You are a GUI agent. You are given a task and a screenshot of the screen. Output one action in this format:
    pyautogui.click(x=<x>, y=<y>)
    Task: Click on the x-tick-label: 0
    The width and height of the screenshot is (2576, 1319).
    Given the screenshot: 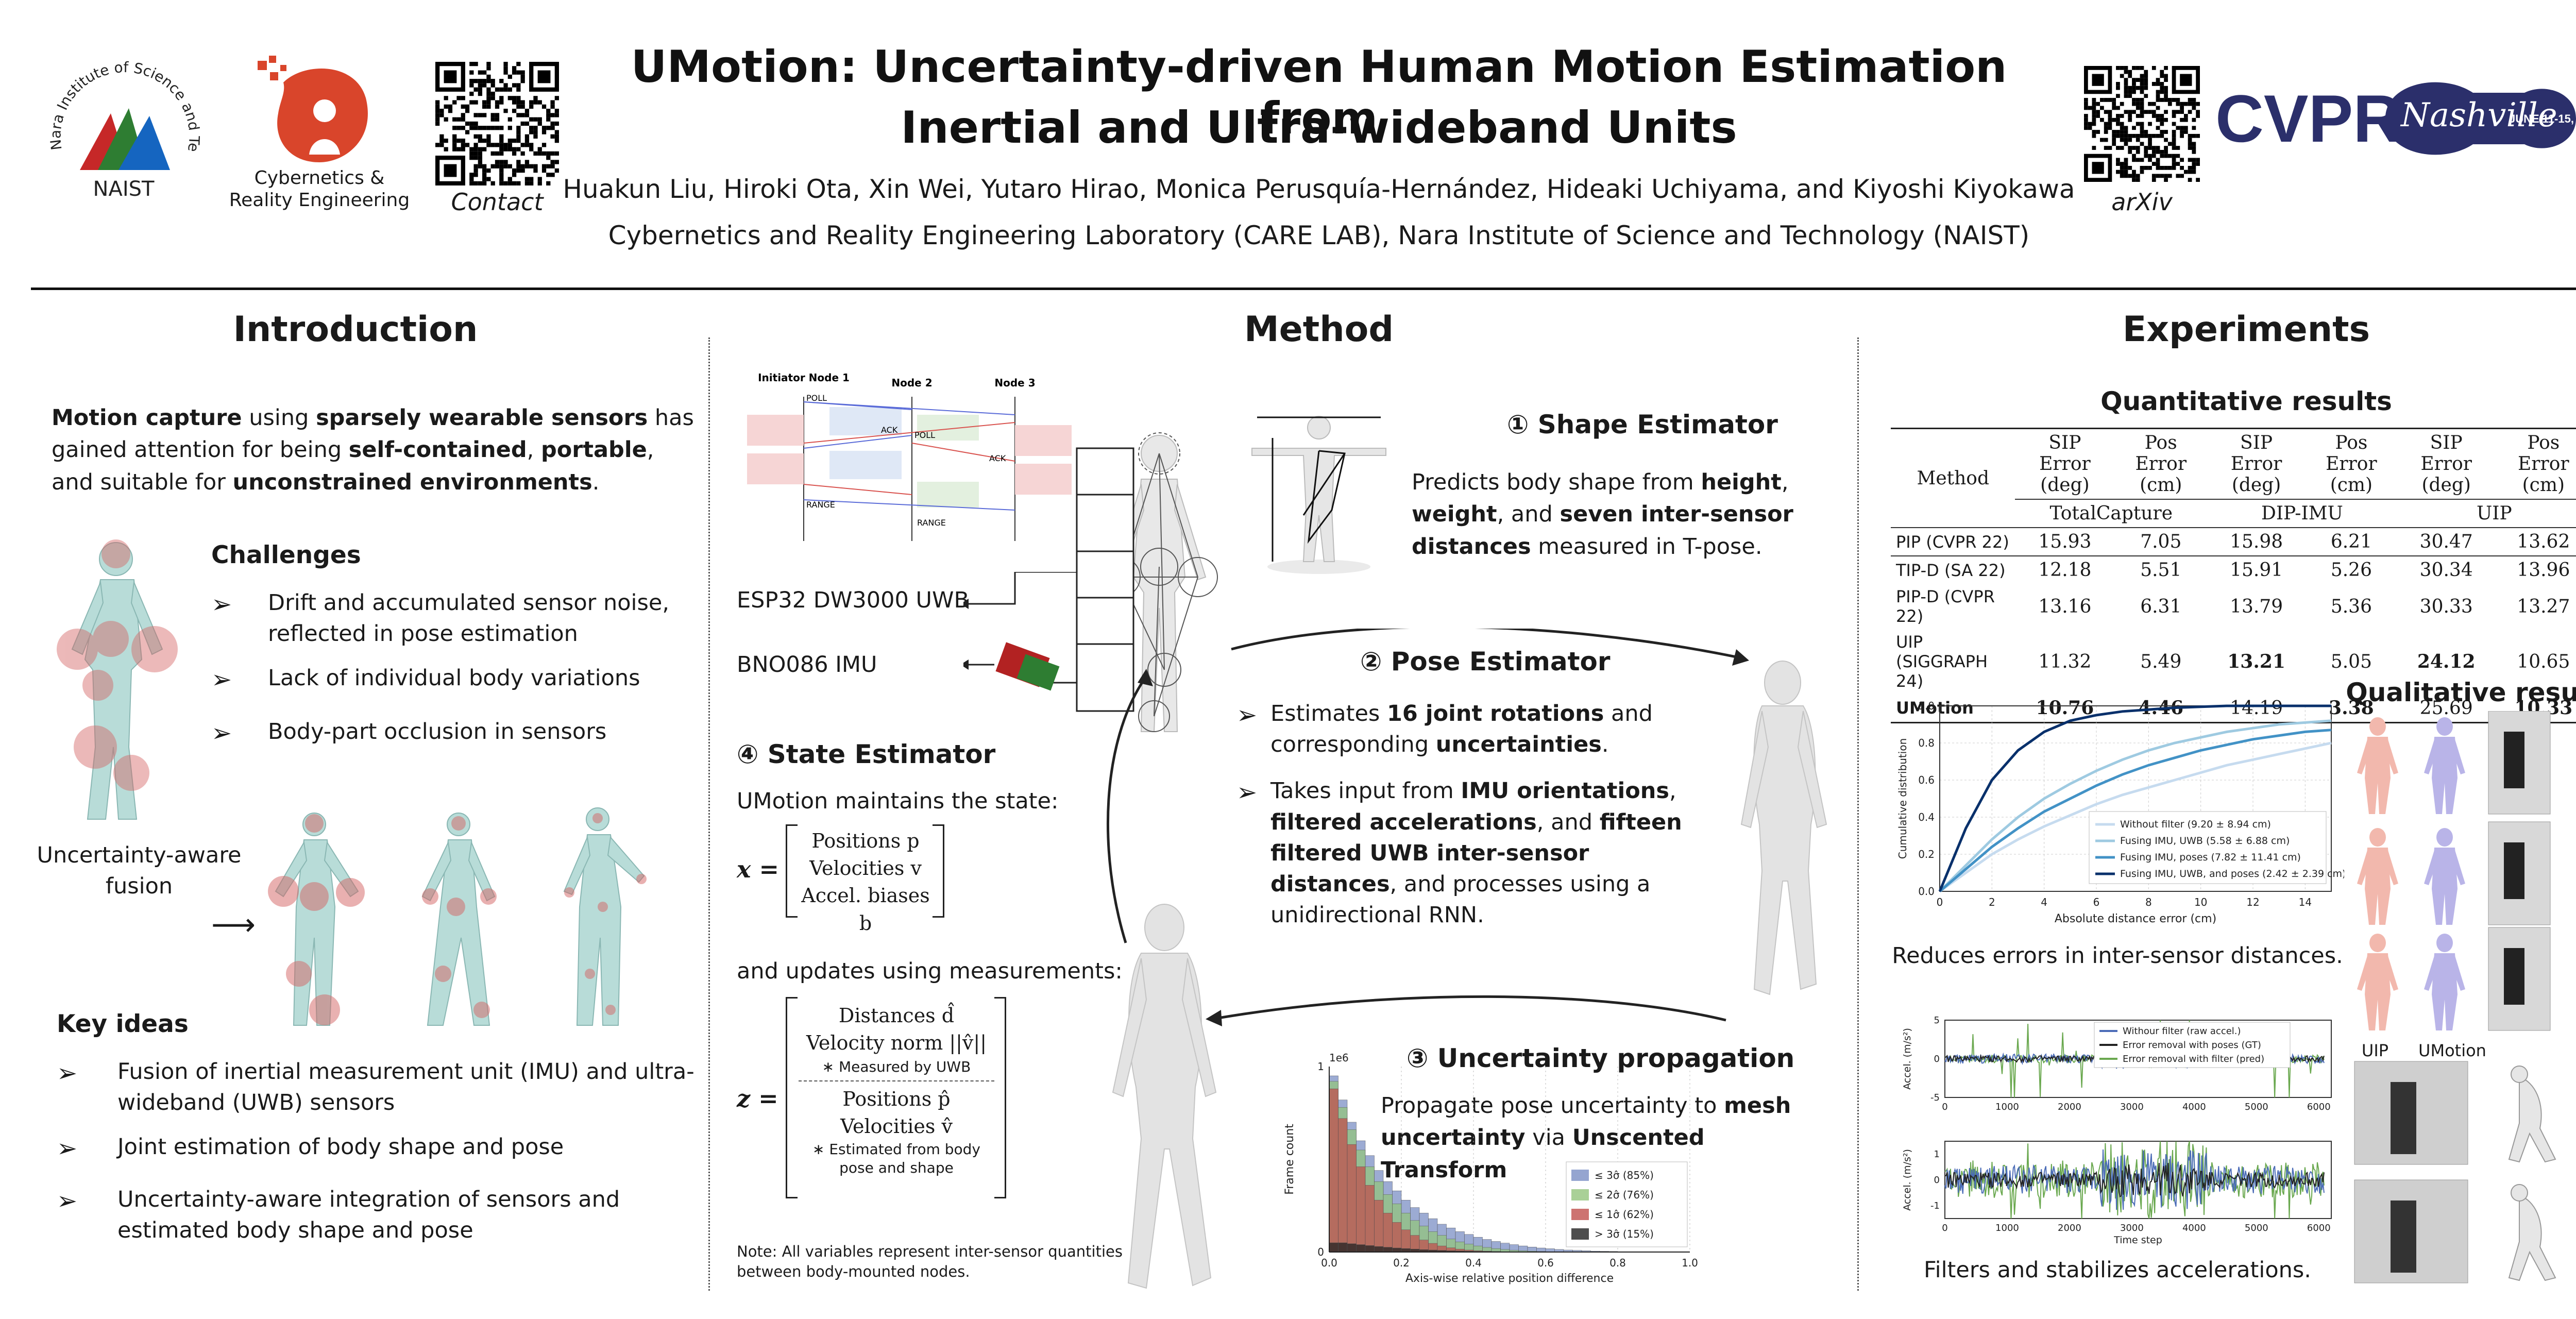 What is the action you would take?
    pyautogui.click(x=1944, y=1228)
    